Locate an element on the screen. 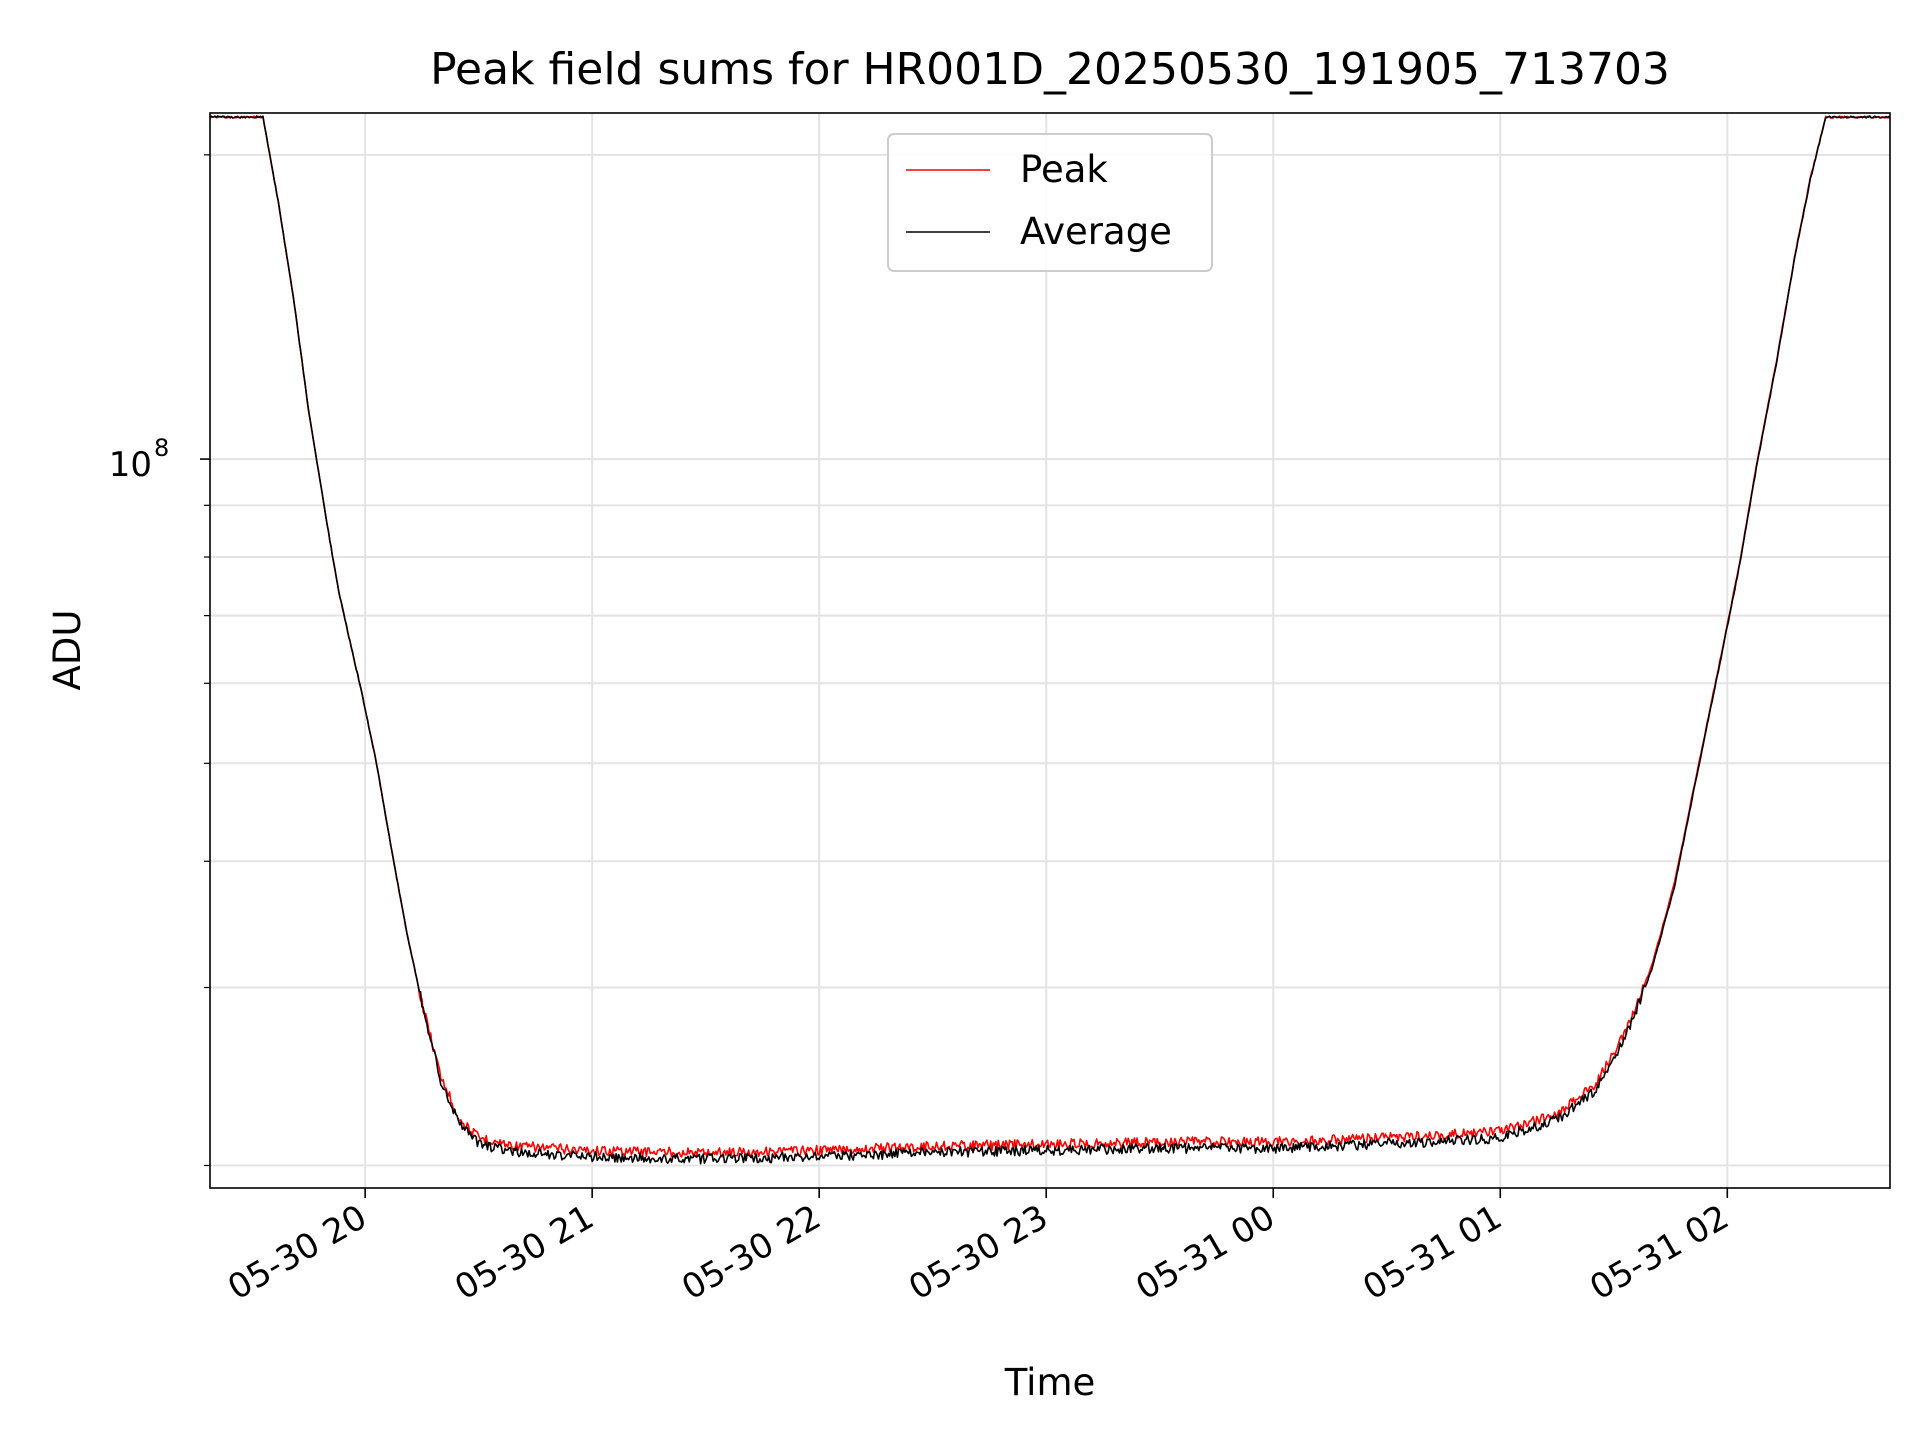  y-axis-label: ADU is located at coordinates (67, 650).